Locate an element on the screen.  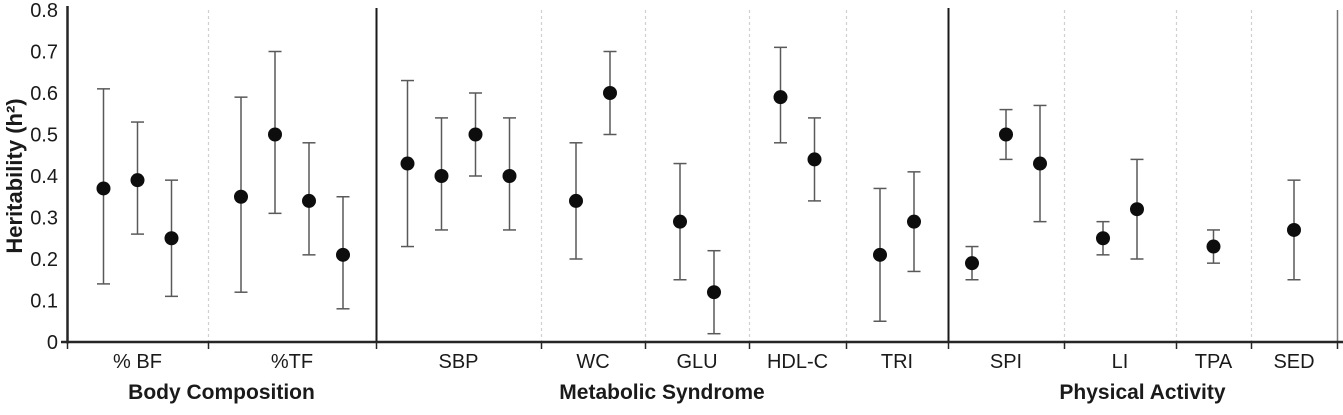
category-label: GLU is located at coordinates (696, 362).